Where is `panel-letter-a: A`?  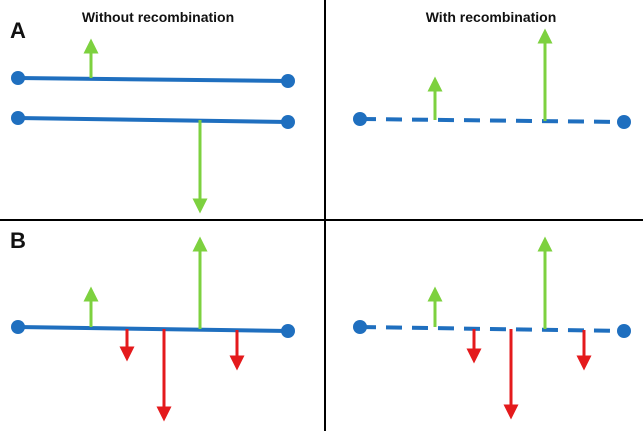
panel-letter-a: A is located at coordinates (18, 30).